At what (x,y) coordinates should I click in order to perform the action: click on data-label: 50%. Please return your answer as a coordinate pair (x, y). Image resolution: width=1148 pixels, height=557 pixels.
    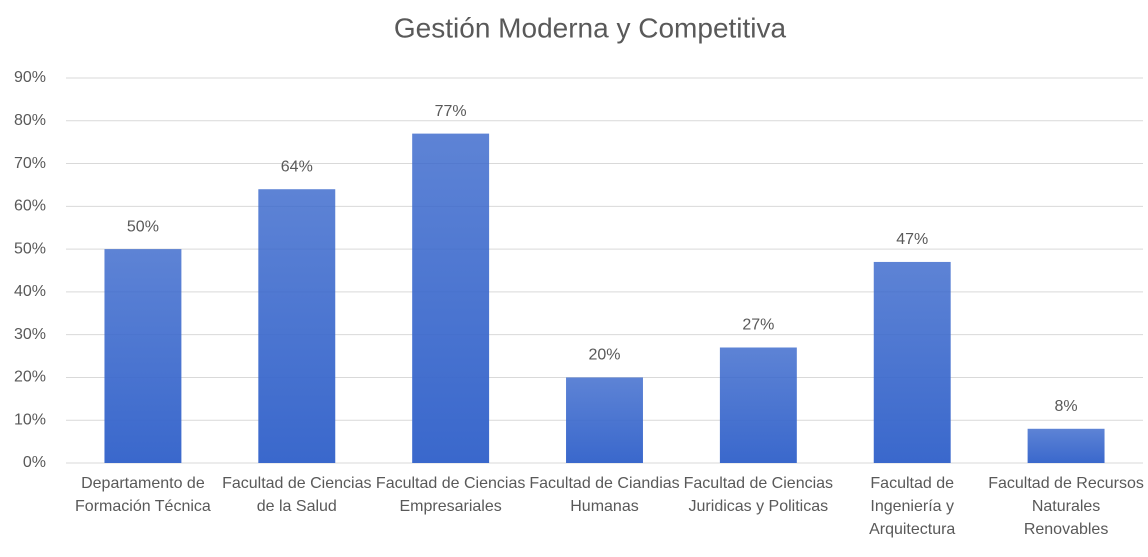
    Looking at the image, I should click on (143, 226).